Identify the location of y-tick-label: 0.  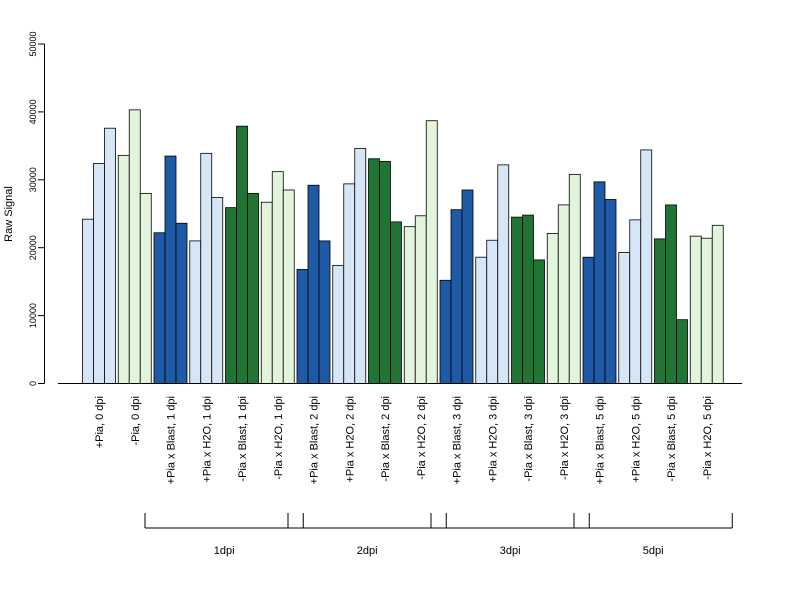
(33, 383).